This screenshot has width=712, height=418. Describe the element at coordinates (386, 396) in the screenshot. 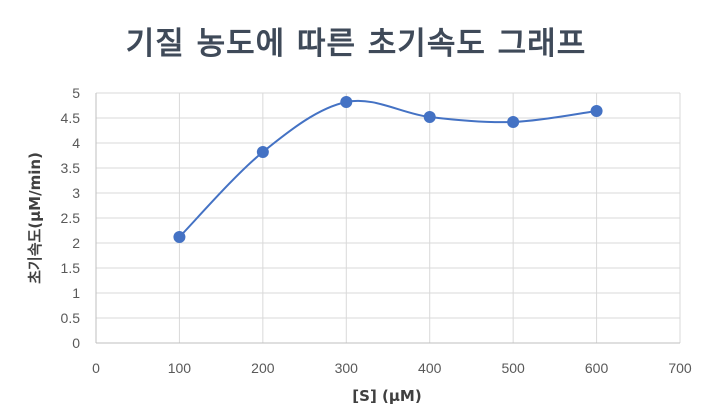

I see `x-axis-title: [S] (μM)` at that location.